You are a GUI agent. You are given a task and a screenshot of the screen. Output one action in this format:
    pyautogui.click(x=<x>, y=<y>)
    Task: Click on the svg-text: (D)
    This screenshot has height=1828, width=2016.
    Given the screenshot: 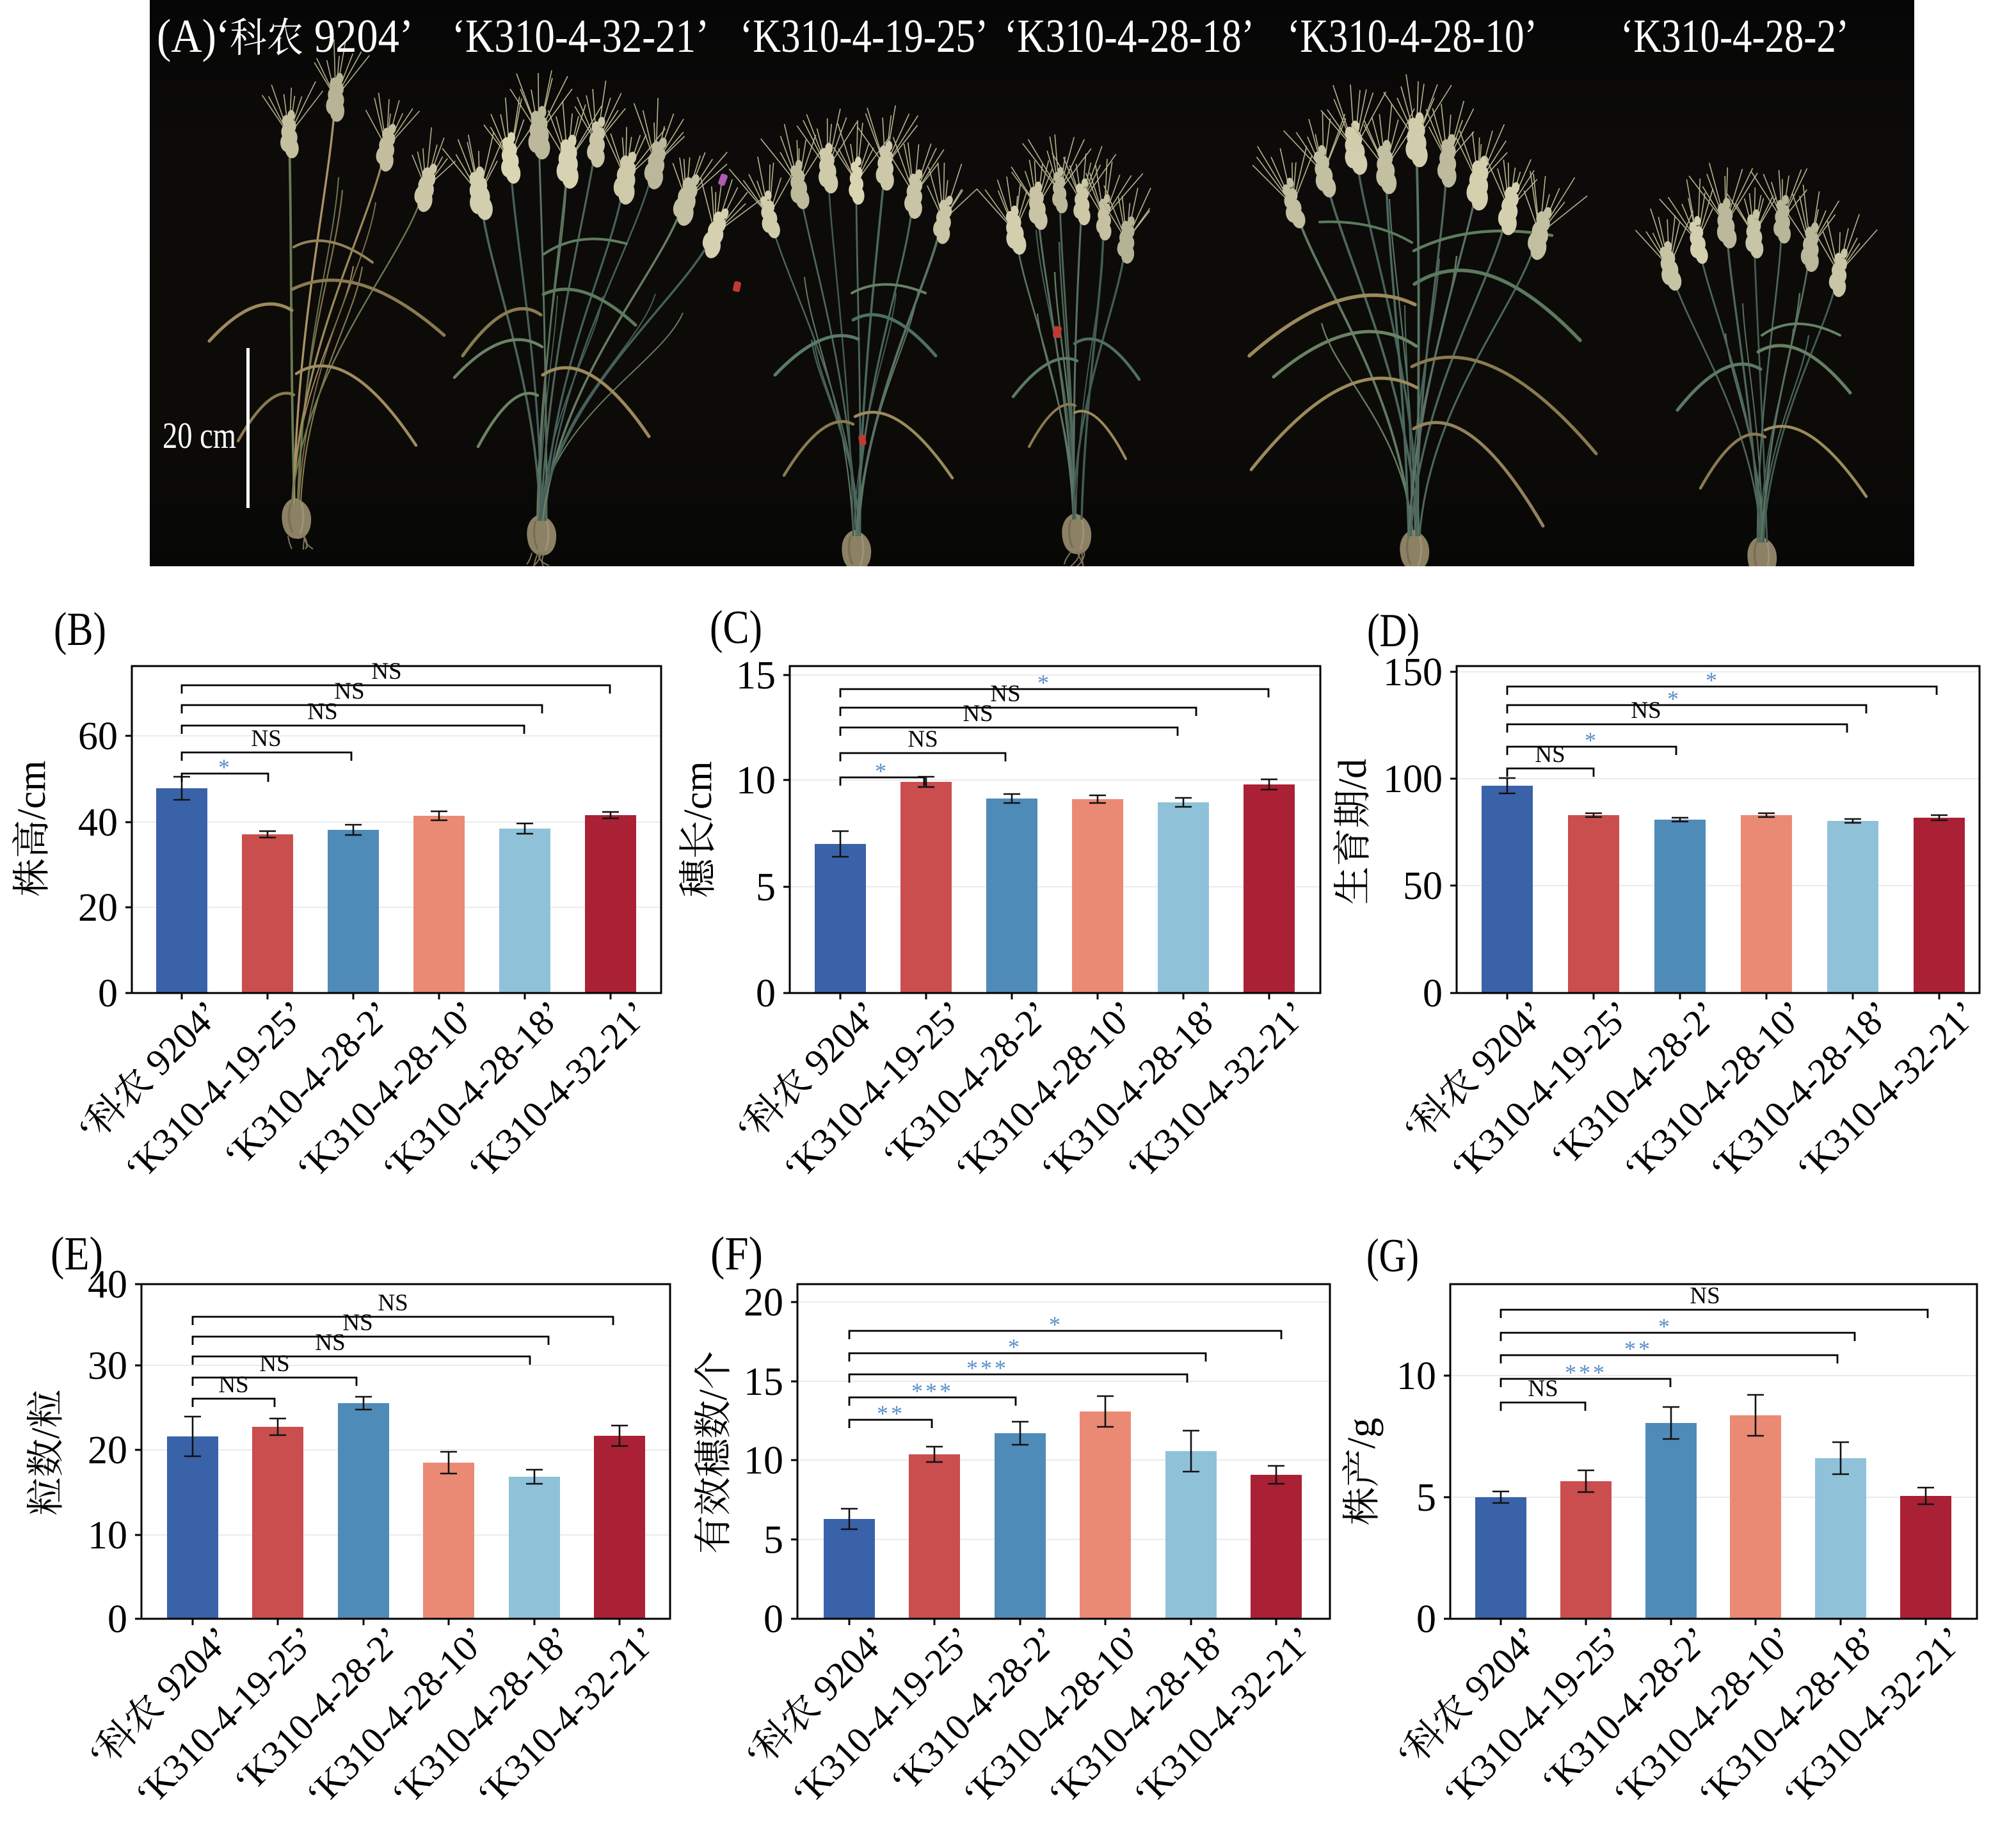 What is the action you would take?
    pyautogui.click(x=1393, y=631)
    